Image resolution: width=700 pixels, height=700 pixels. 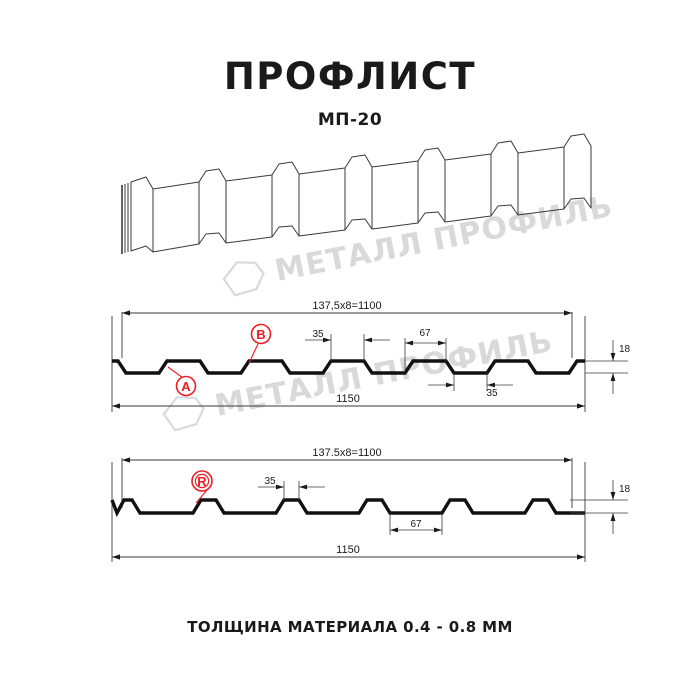 I want to click on profile-section-top: 1150 137,5x8=1100, so click(x=371, y=356).